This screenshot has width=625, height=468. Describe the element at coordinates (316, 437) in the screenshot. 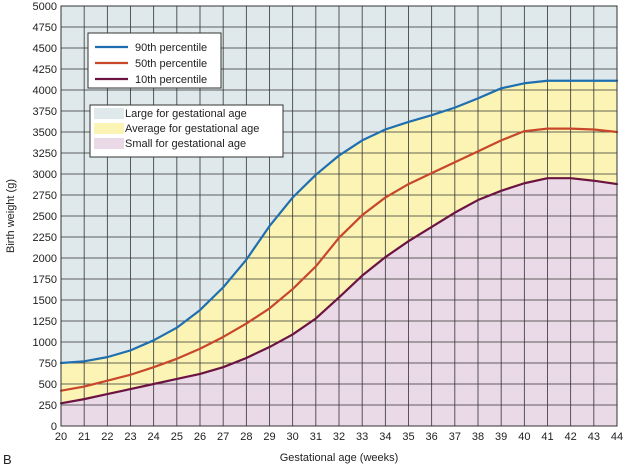

I see `x-tick-label: 31` at that location.